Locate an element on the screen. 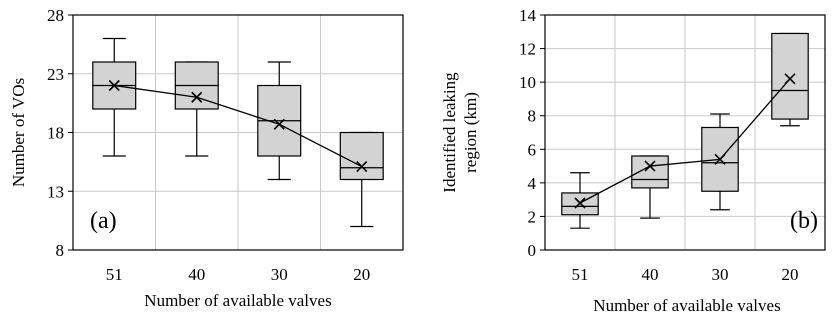 The image size is (836, 322). y-tick-label: 18 is located at coordinates (55, 133).